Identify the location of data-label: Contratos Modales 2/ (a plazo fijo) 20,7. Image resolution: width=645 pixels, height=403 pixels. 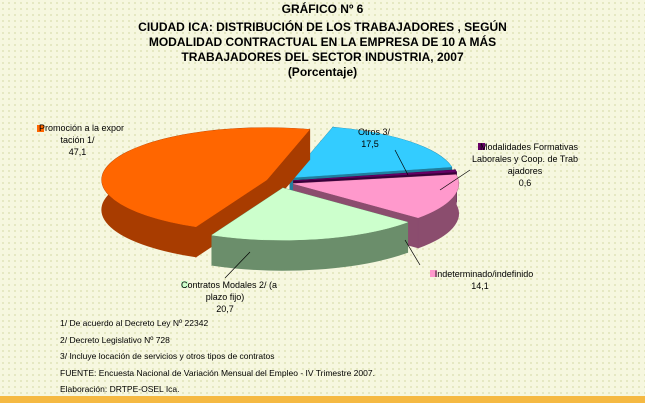
(225, 297).